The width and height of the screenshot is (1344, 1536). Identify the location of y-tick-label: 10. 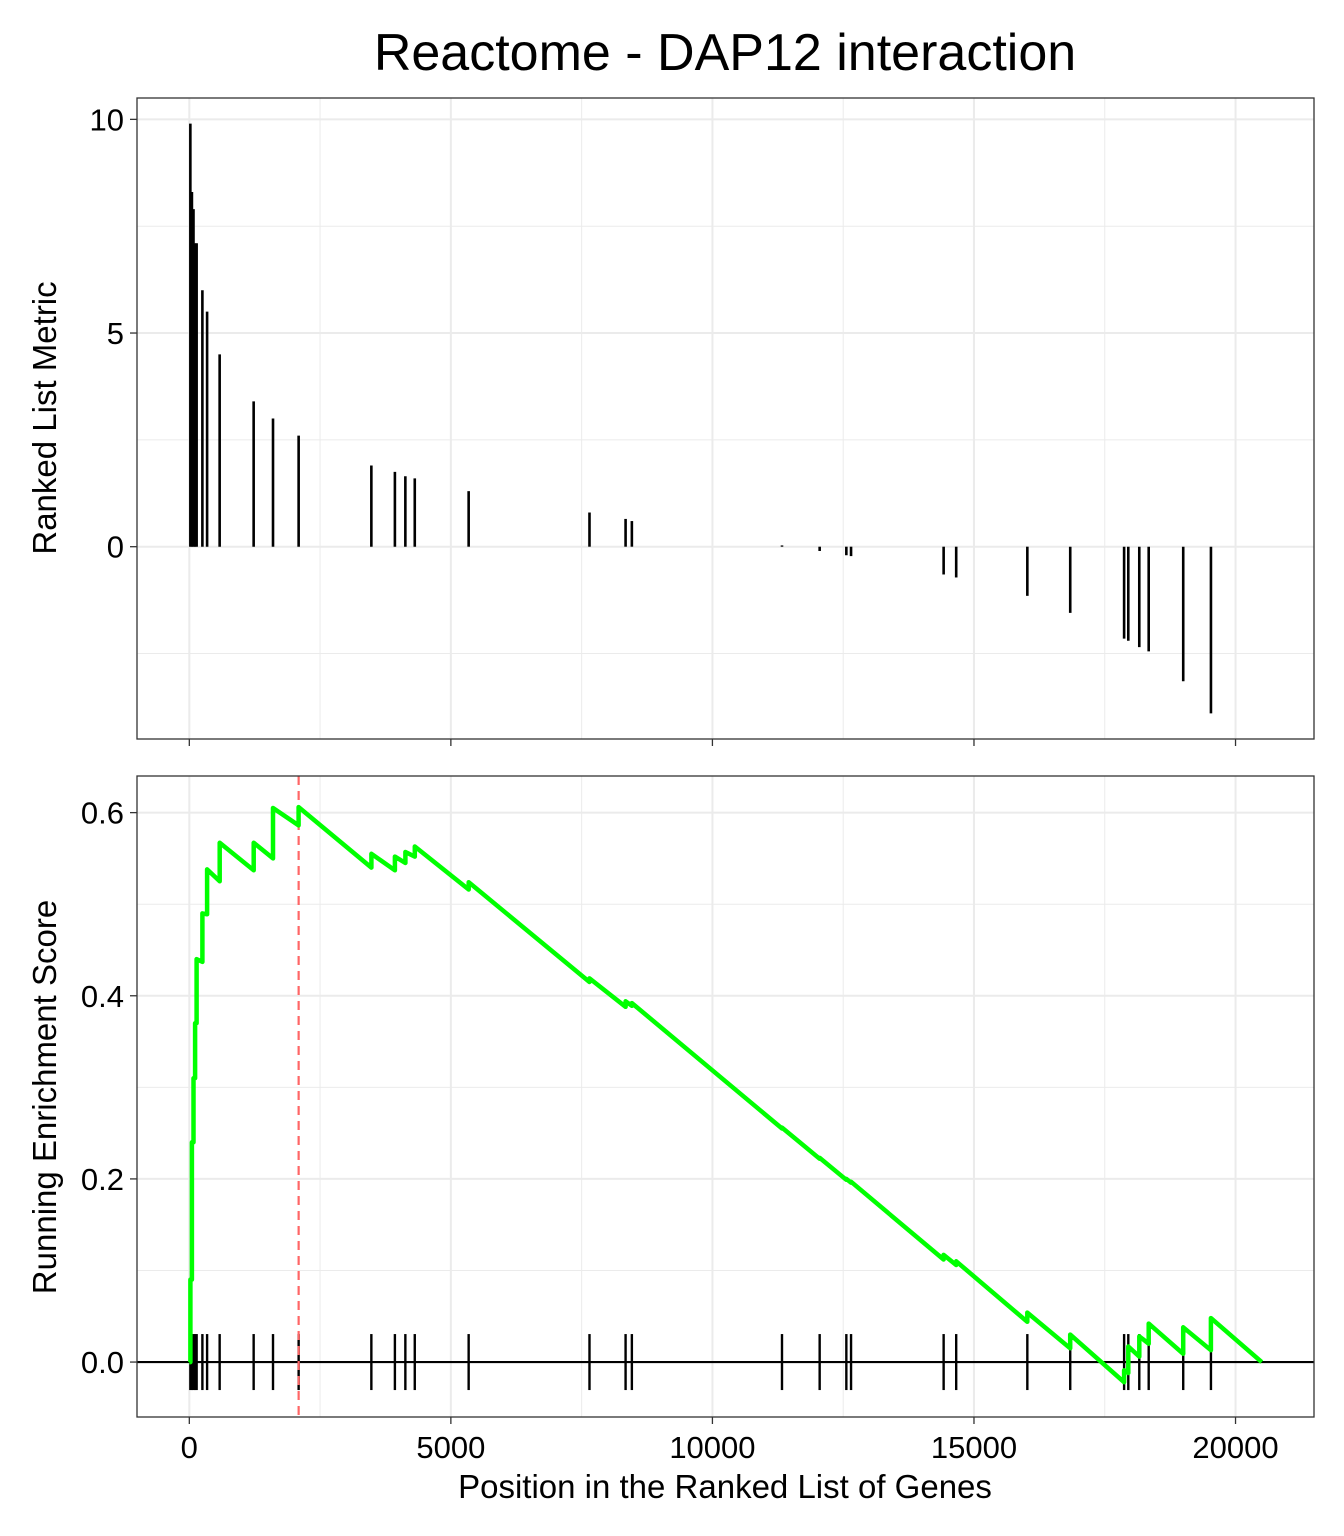
(107, 119).